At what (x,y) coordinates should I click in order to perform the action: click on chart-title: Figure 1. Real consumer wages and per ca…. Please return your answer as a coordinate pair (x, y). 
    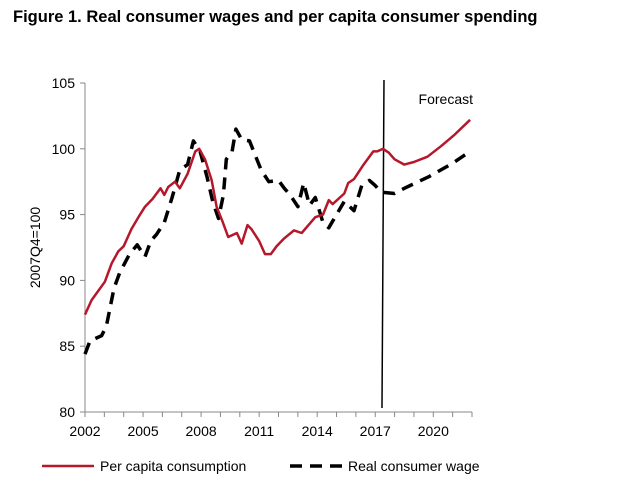
    Looking at the image, I should click on (275, 17).